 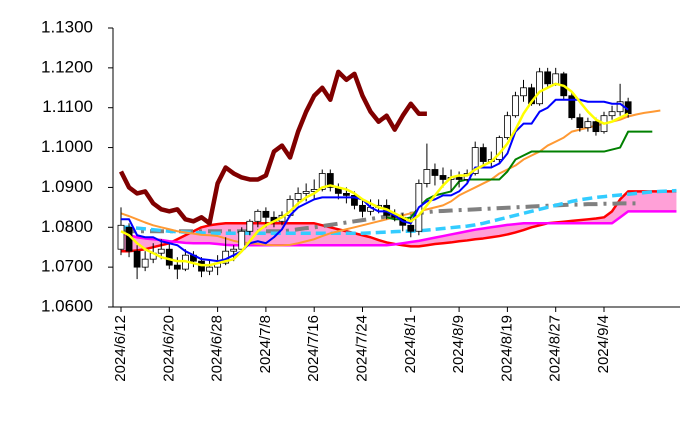 I want to click on x-tick-label: 2024/7/8, so click(x=265, y=344).